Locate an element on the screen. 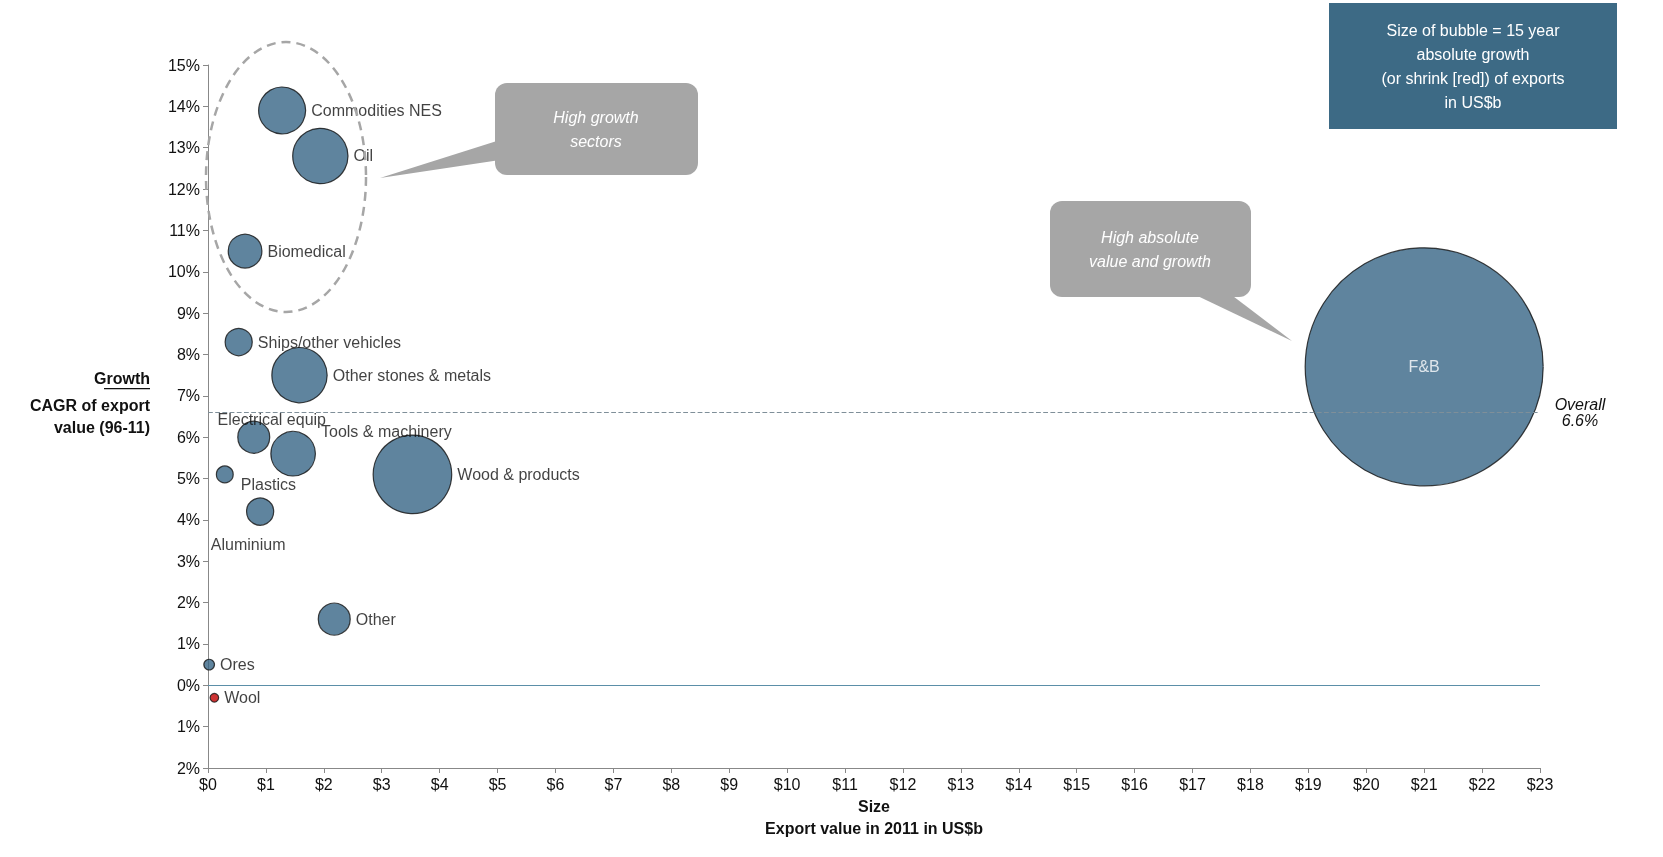  note-box: Size of bubble = 15 year absolute growth (or shrink [red]) of exports in US$b is located at coordinates (1473, 66).